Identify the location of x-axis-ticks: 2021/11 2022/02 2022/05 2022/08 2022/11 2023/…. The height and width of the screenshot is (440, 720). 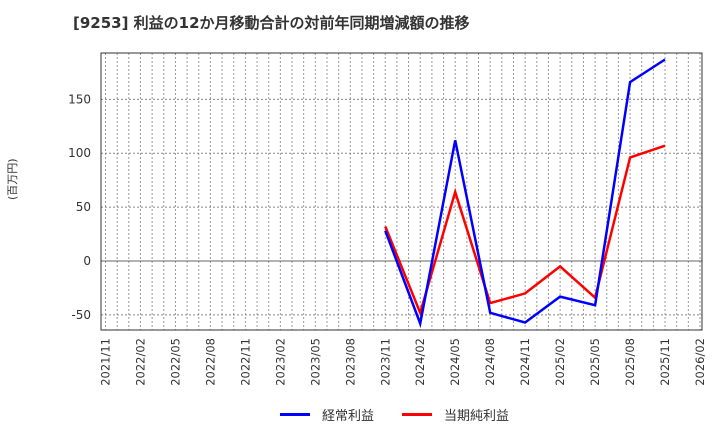
(403, 362).